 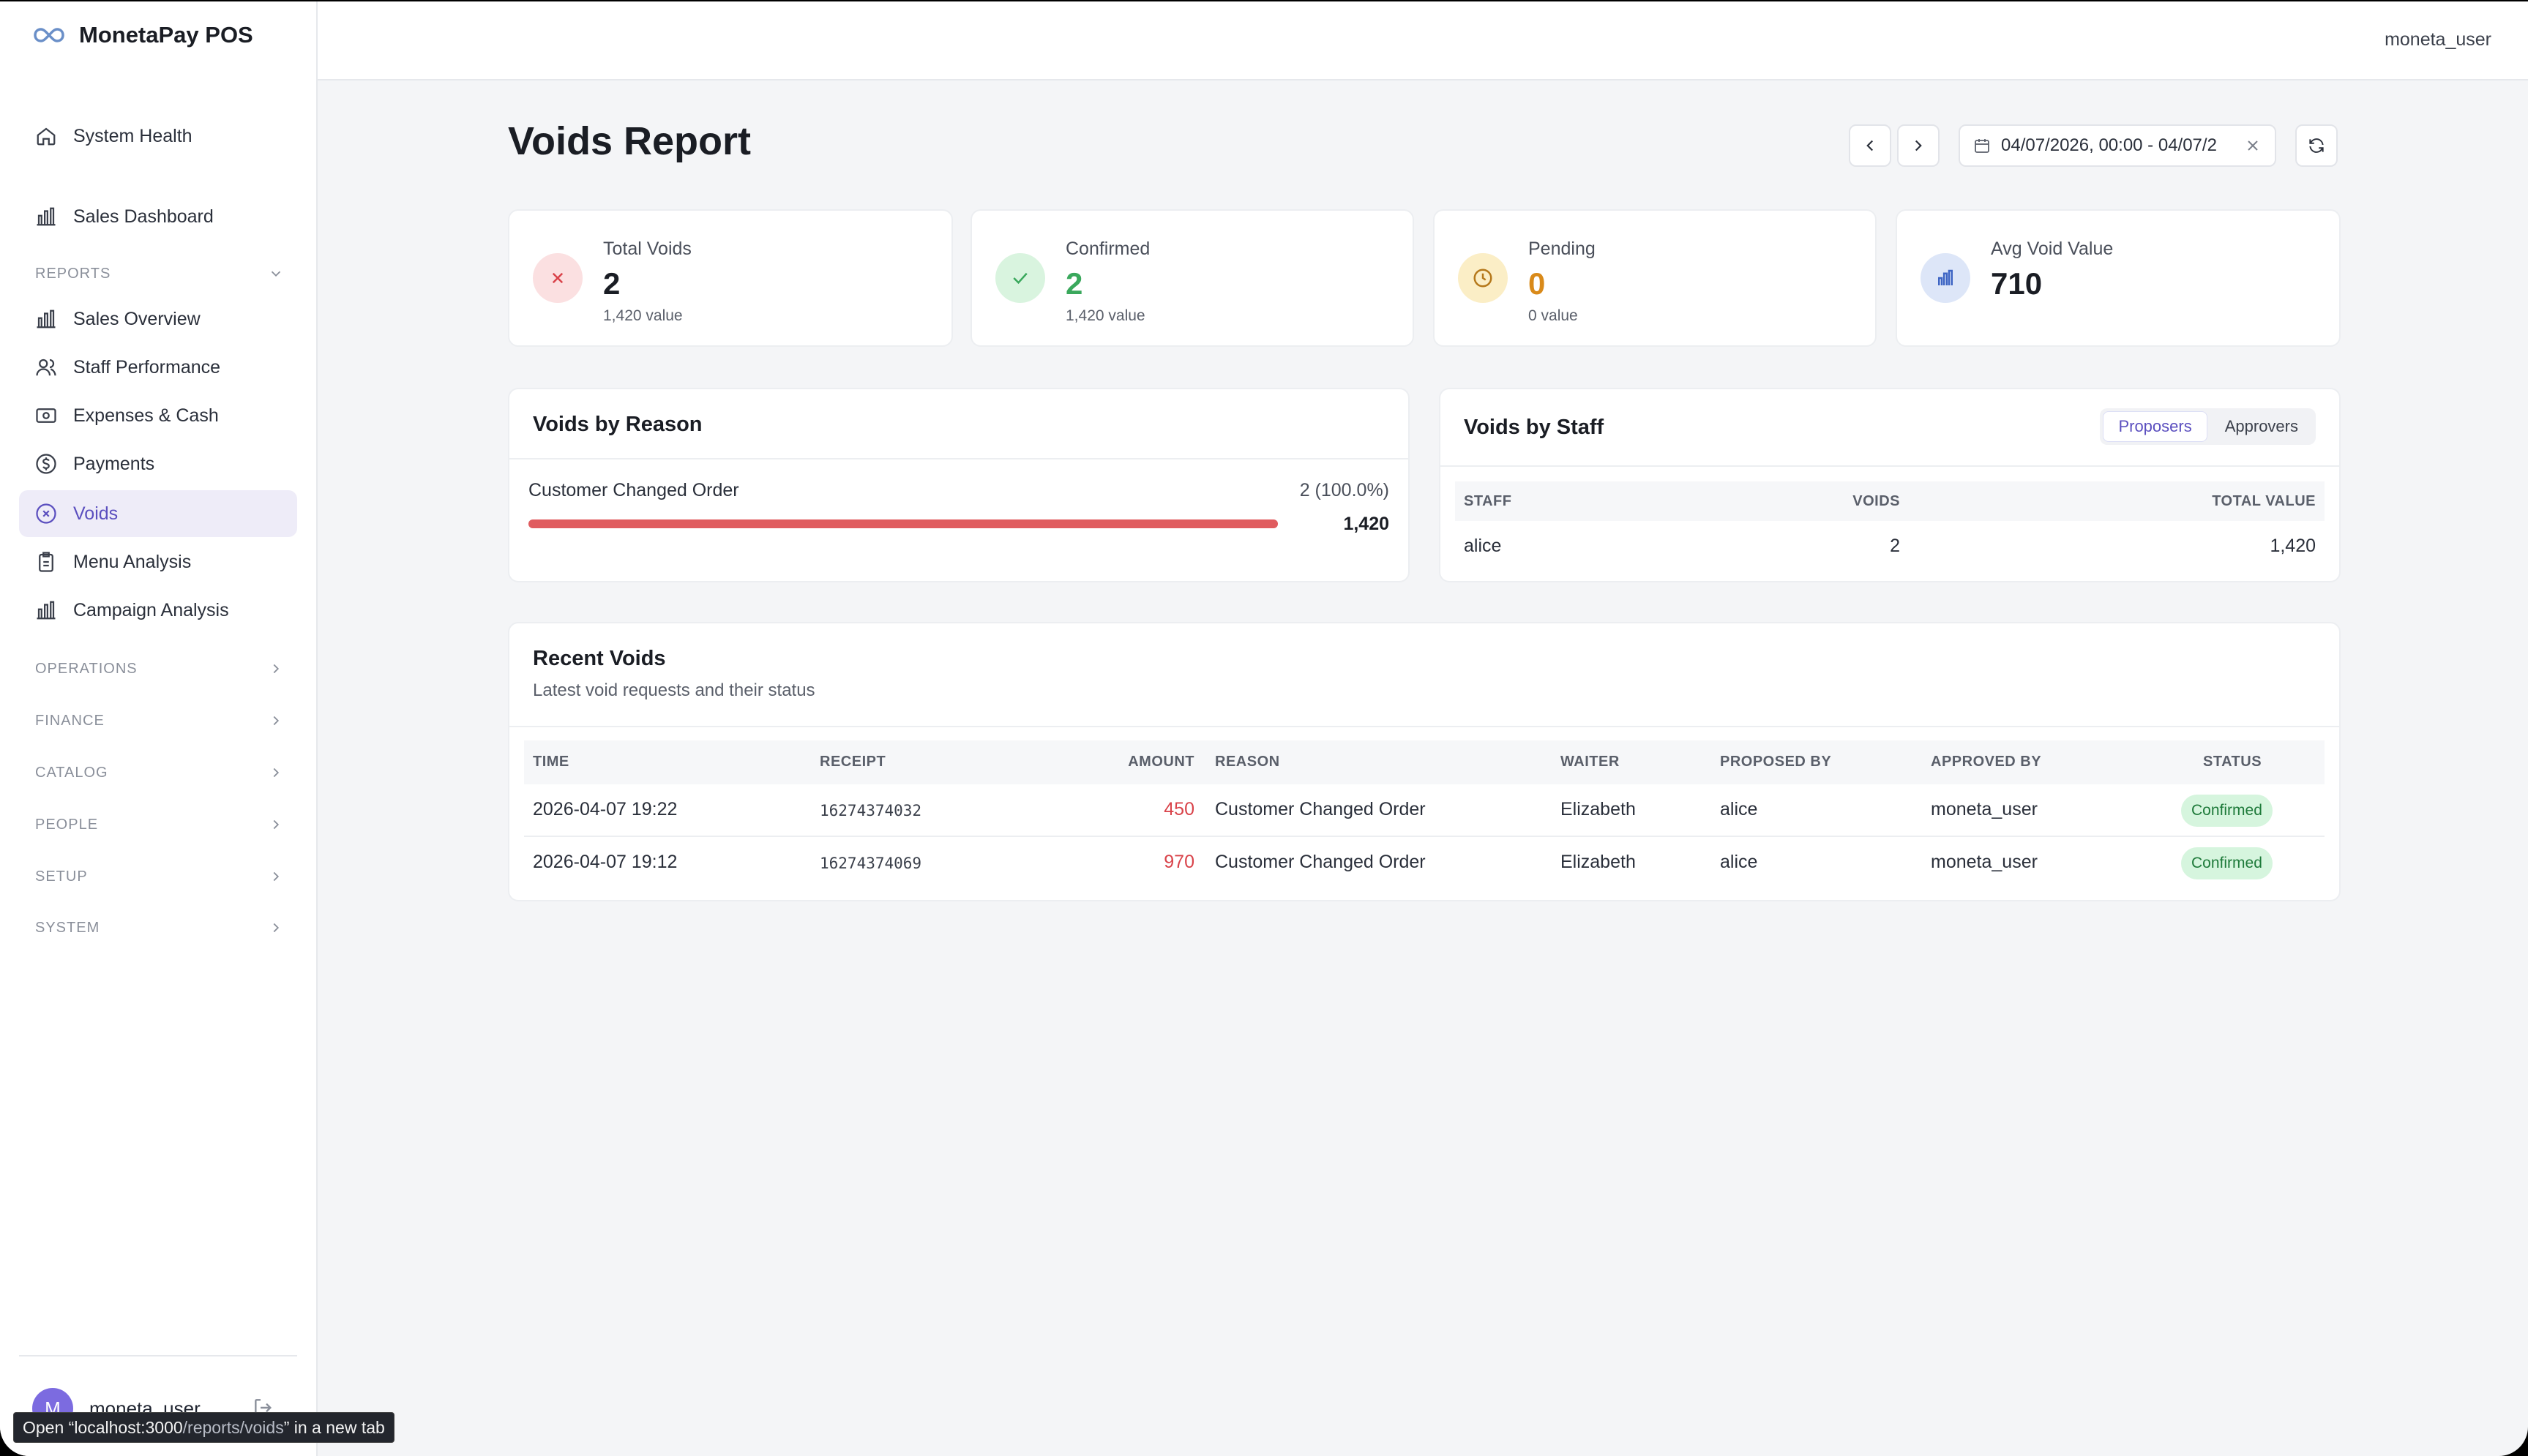 I want to click on tab-proposers: Proposers, so click(x=2155, y=426).